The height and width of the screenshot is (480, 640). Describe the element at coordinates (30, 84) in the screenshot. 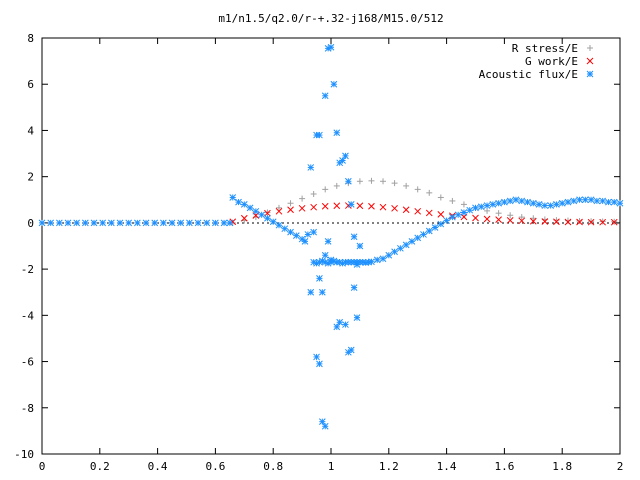

I see `y-tick-label: 6` at that location.